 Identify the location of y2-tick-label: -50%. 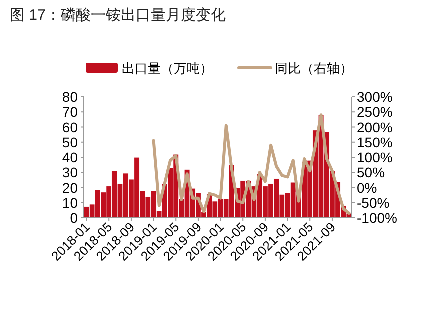
(373, 202).